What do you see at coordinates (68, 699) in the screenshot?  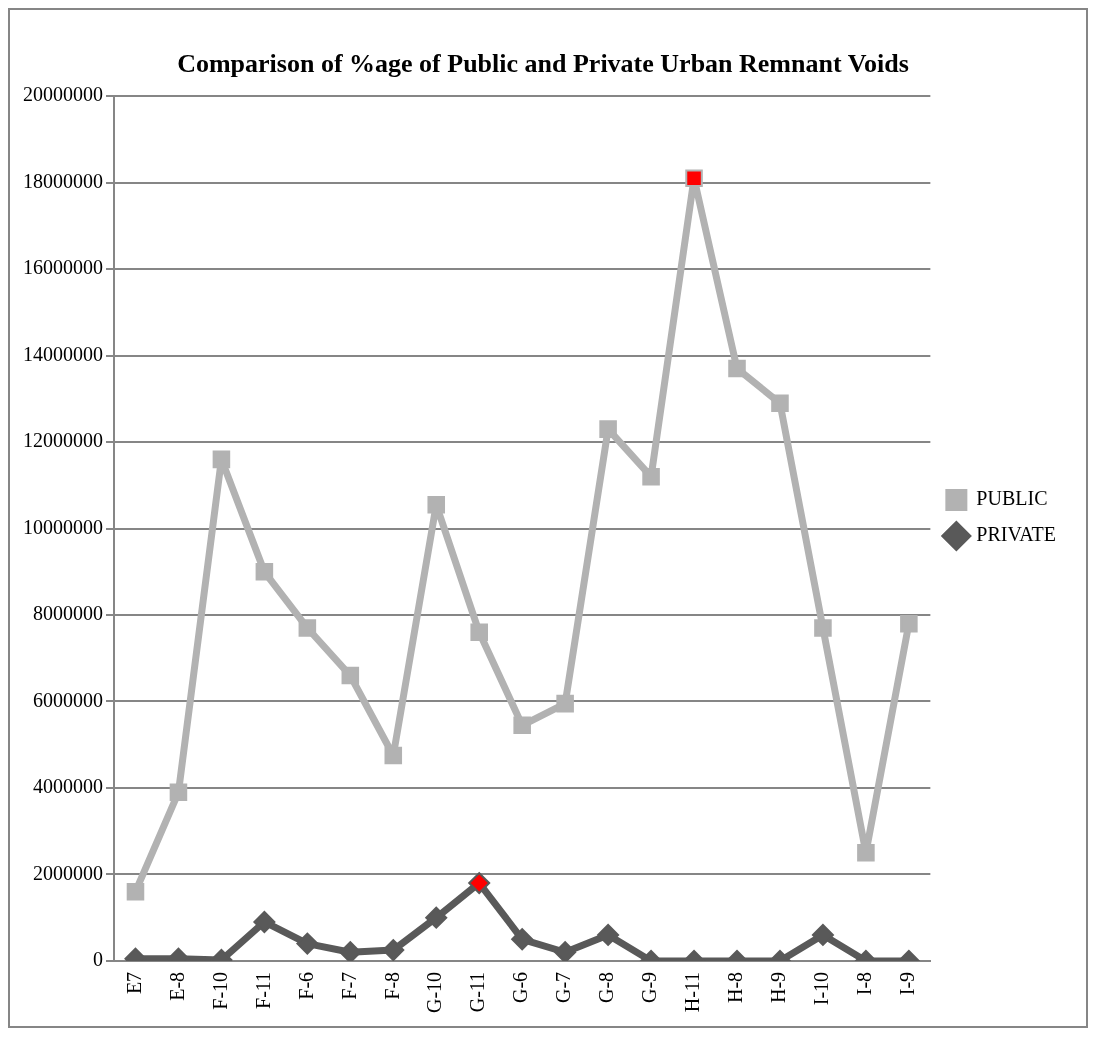 I see `y-tick-label: 6000000` at bounding box center [68, 699].